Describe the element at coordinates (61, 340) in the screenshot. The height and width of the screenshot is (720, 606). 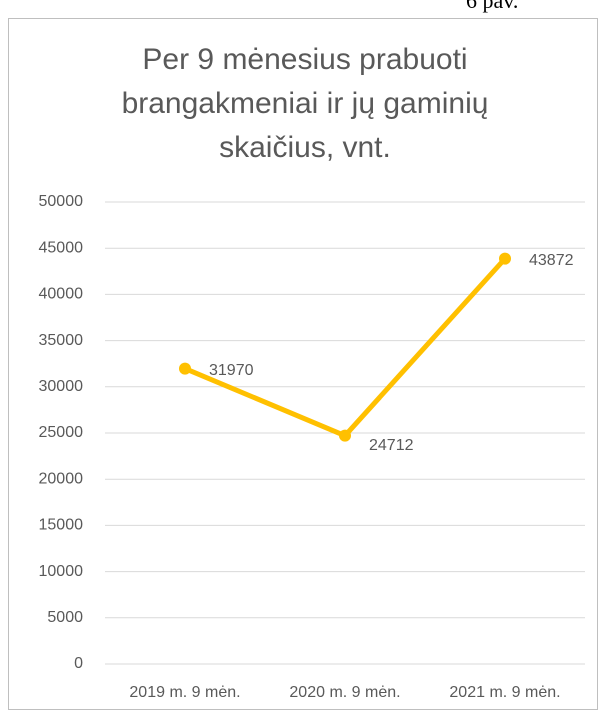
I see `y-tick-label: 35000` at that location.